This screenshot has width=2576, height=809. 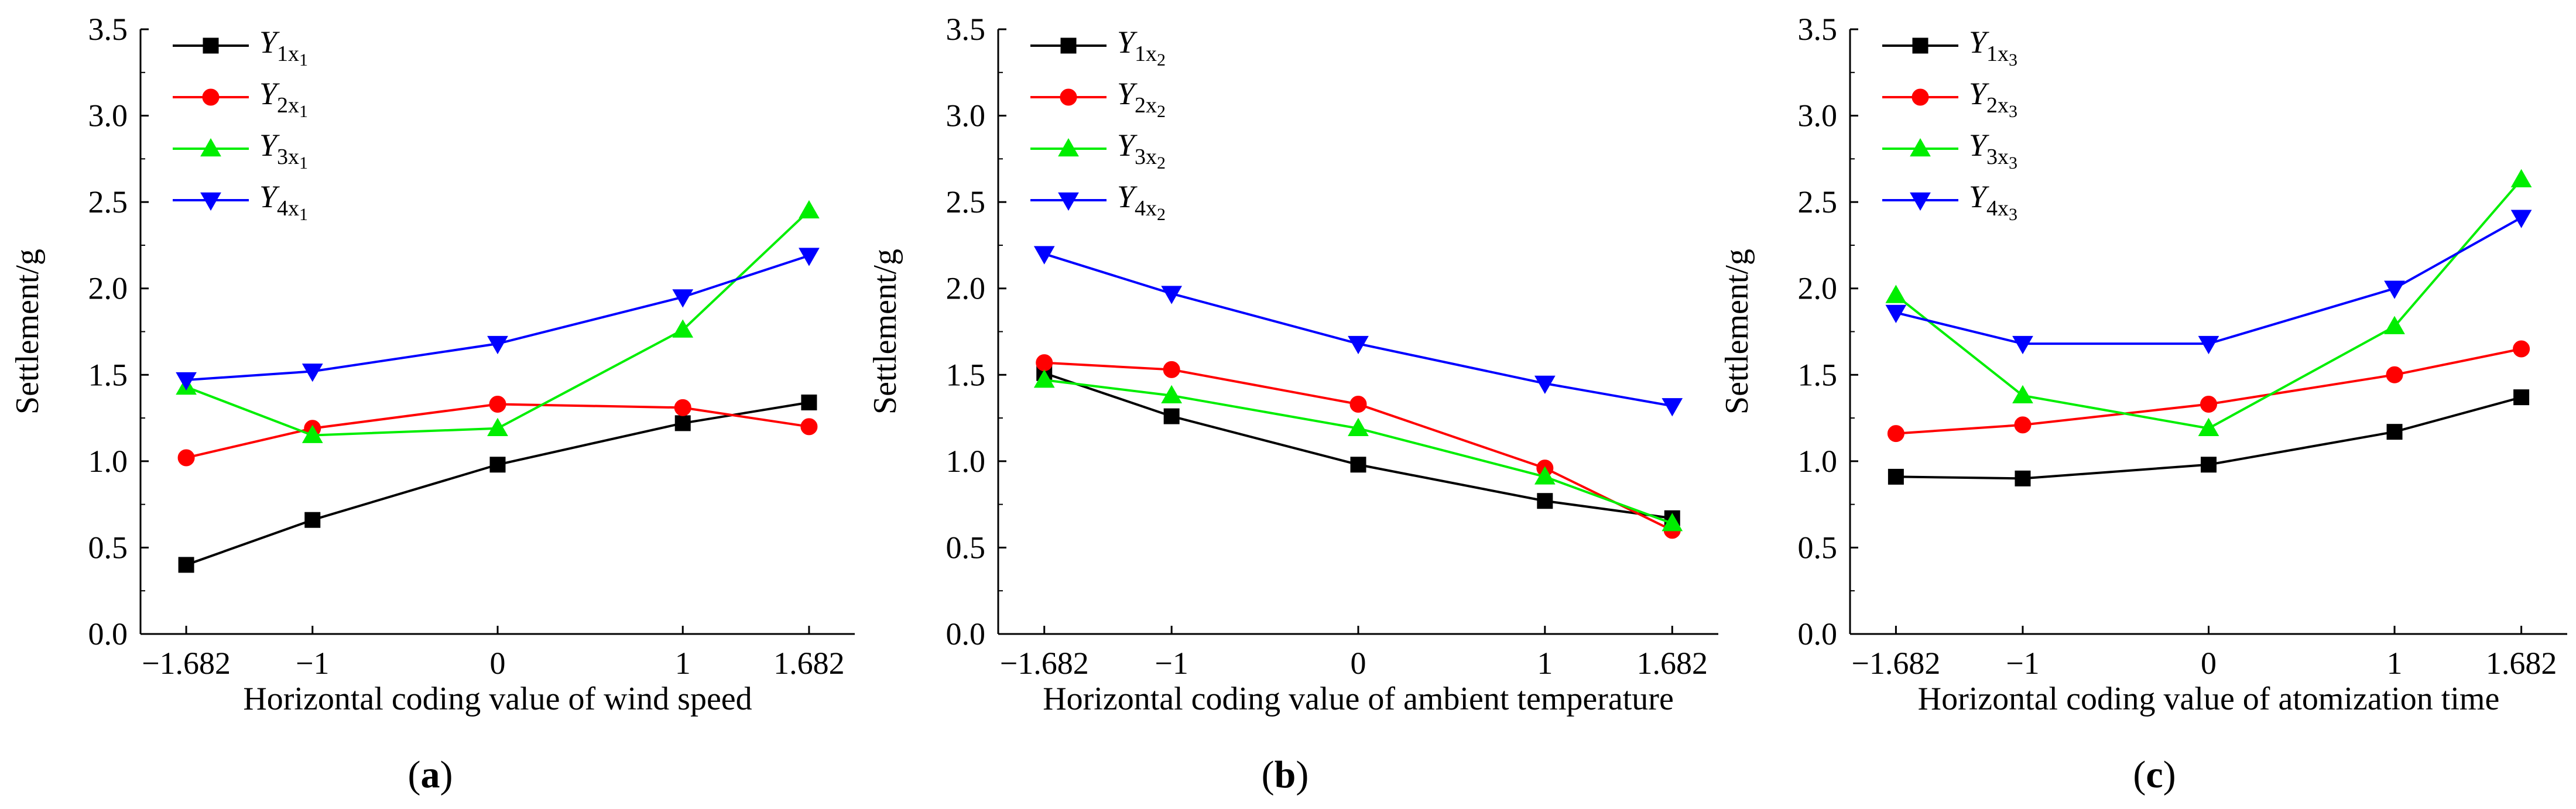 What do you see at coordinates (240, 150) in the screenshot?
I see `legend-item: Y3x1` at bounding box center [240, 150].